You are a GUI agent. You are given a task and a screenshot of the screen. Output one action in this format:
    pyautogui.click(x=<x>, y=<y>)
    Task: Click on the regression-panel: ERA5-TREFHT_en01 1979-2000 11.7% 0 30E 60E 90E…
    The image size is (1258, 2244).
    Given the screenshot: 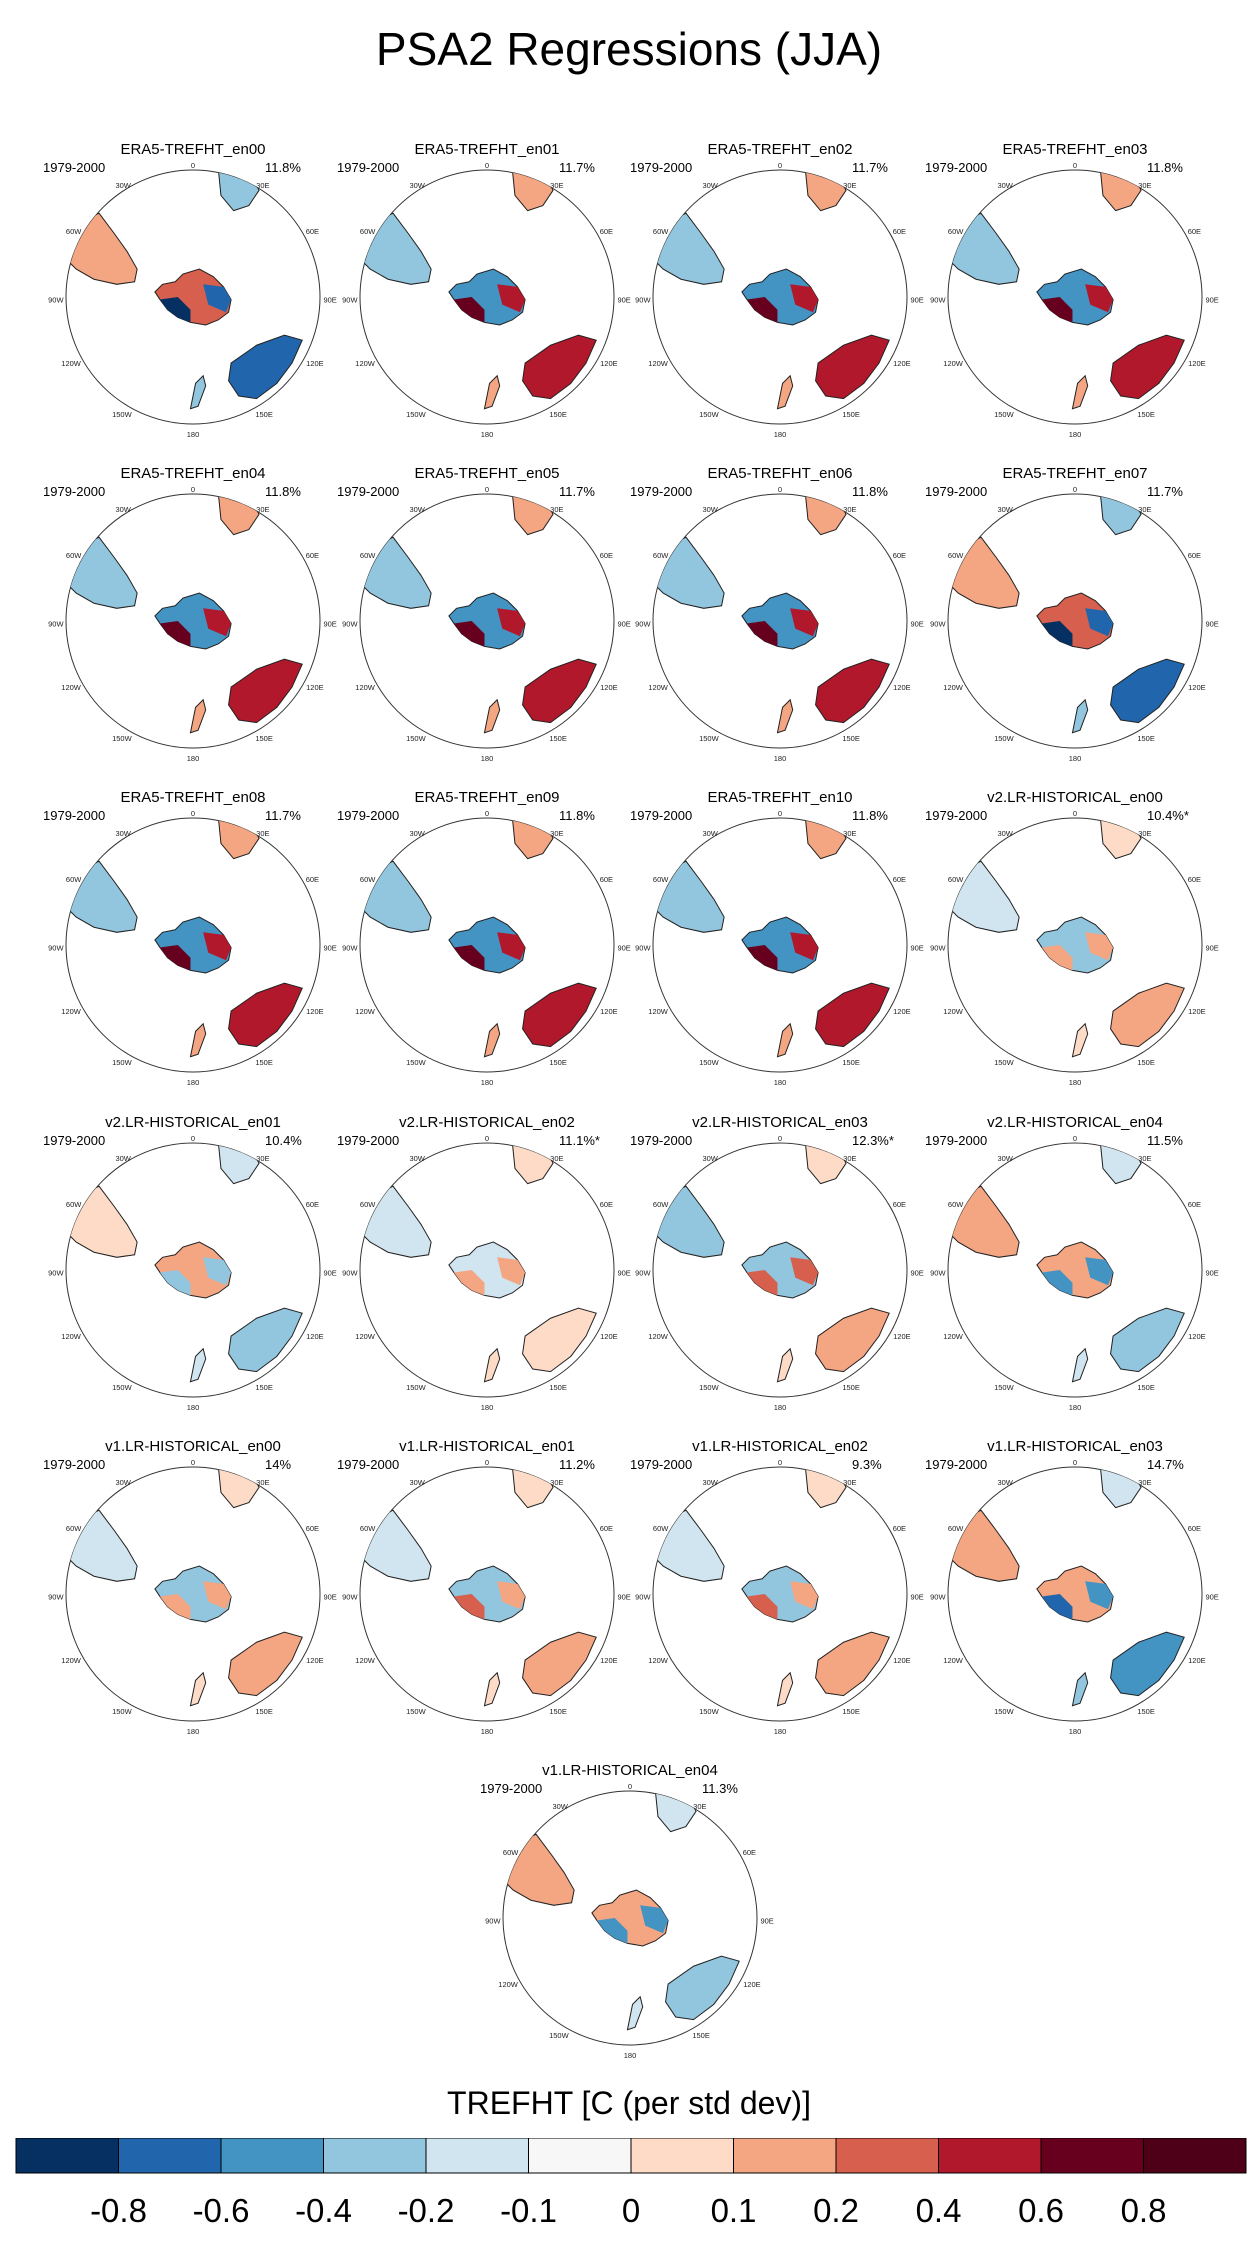 What is the action you would take?
    pyautogui.click(x=484, y=290)
    